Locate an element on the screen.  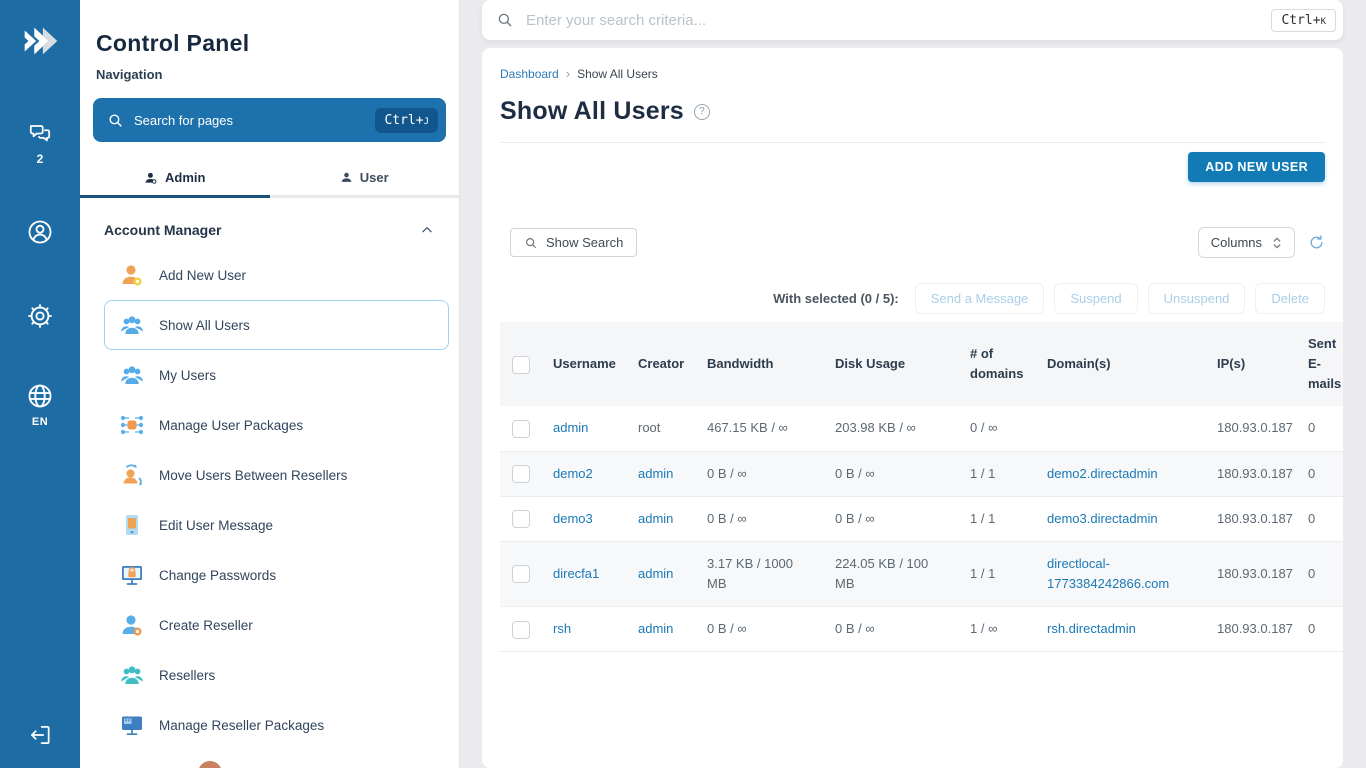
refresh-icon is located at coordinates (1316, 242).